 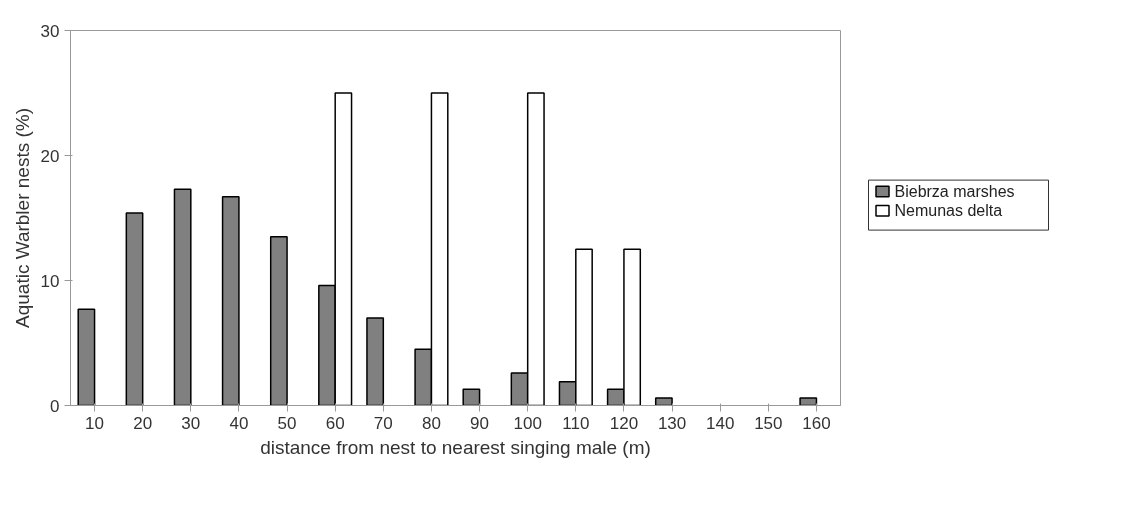 I want to click on x-tick-label: 70, so click(x=383, y=423).